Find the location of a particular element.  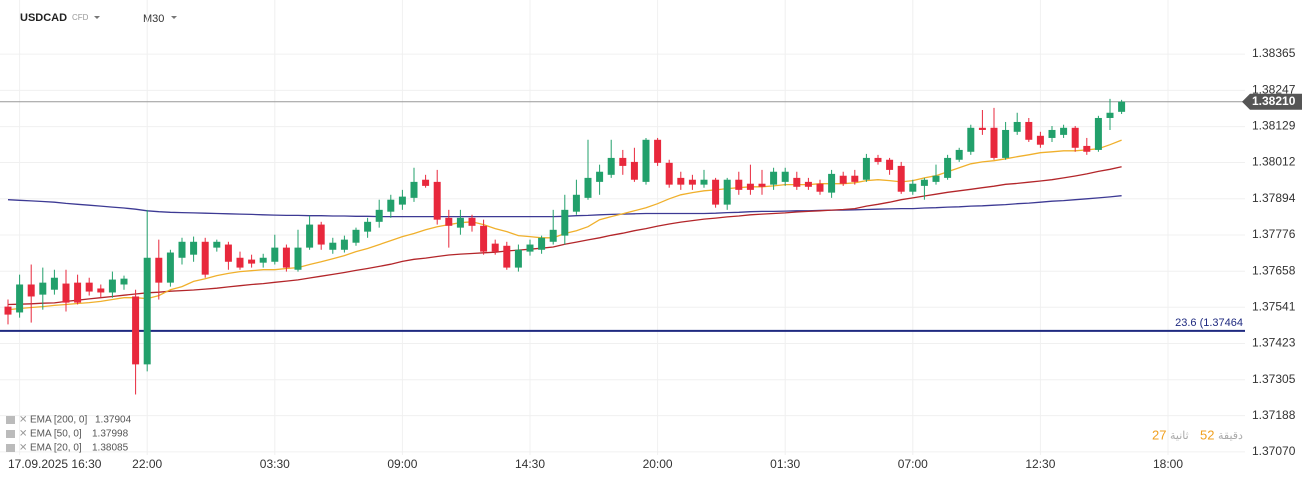

y-tick-label: 1.37894 is located at coordinates (1274, 198).